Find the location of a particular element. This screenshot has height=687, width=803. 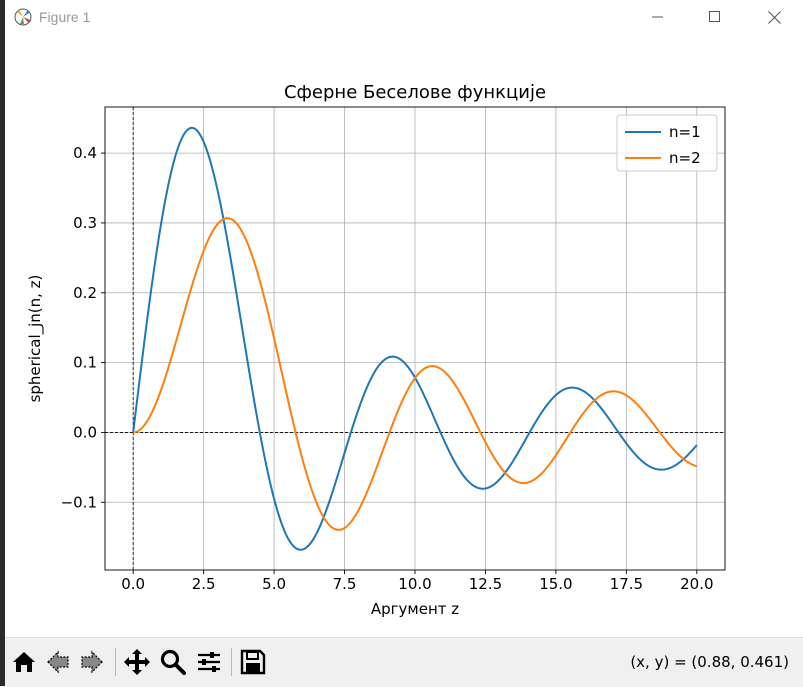

x-tick-label: 20.0 is located at coordinates (696, 584).